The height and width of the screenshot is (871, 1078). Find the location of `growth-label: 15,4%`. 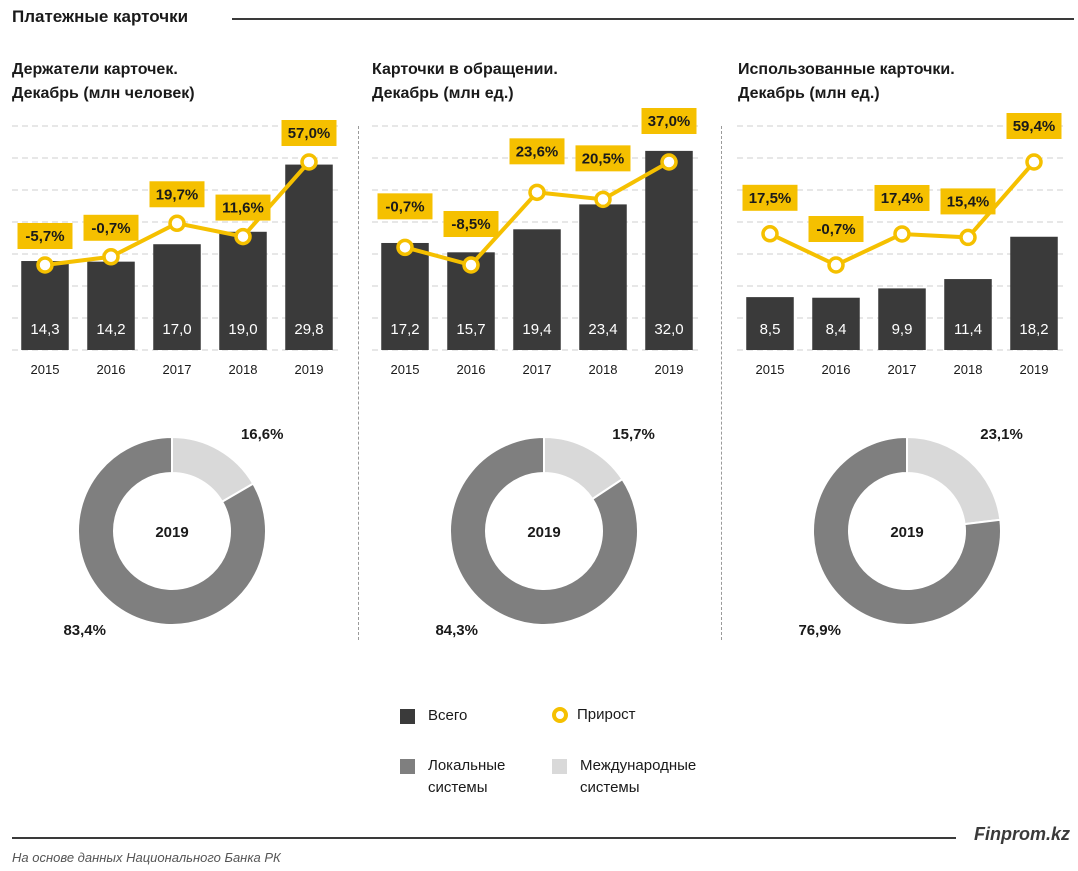

growth-label: 15,4% is located at coordinates (968, 201).